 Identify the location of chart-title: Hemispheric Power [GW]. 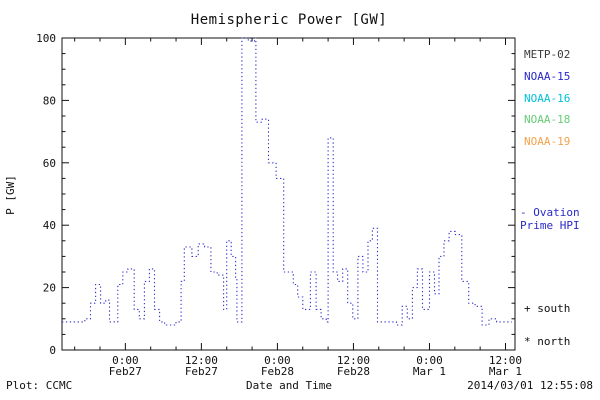
(289, 20).